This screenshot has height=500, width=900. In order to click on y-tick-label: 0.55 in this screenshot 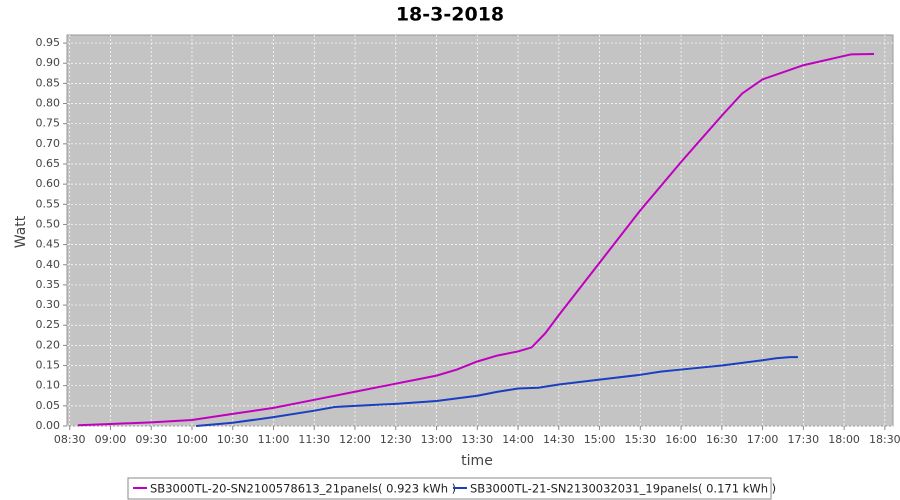, I will do `click(48, 203)`.